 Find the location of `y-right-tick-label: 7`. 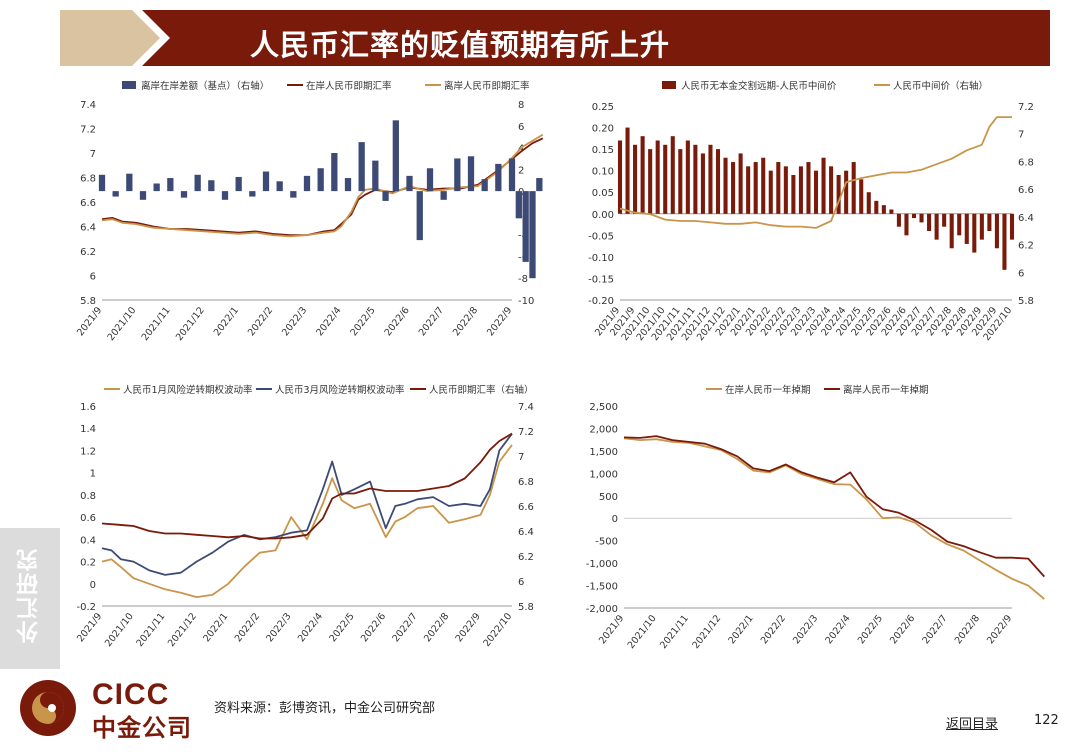

y-right-tick-label: 7 is located at coordinates (1021, 135).